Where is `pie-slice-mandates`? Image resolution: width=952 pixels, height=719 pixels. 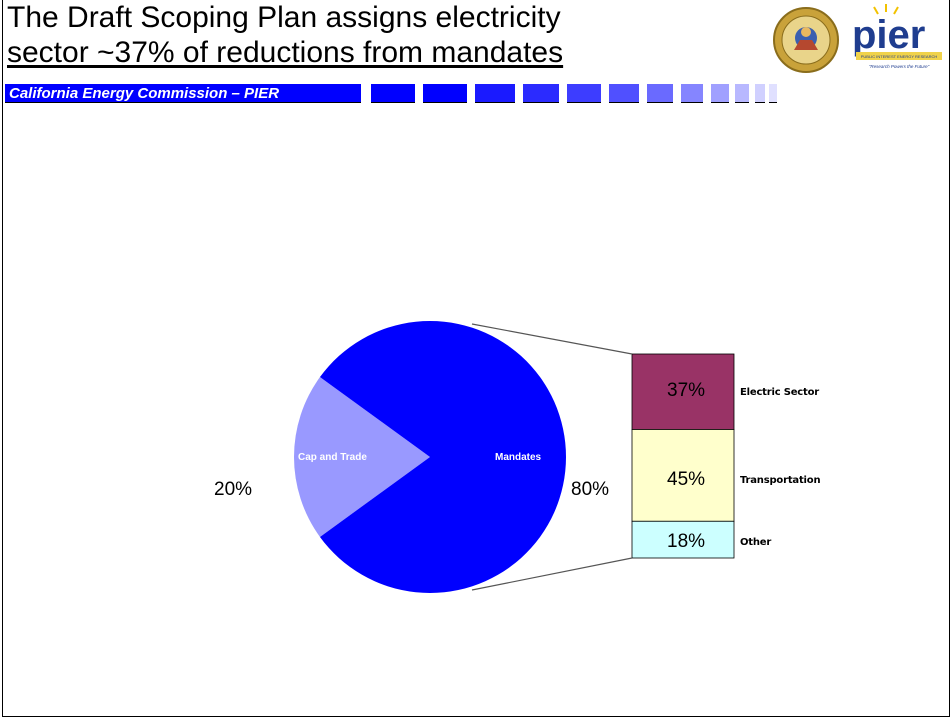
pie-slice-mandates is located at coordinates (443, 457).